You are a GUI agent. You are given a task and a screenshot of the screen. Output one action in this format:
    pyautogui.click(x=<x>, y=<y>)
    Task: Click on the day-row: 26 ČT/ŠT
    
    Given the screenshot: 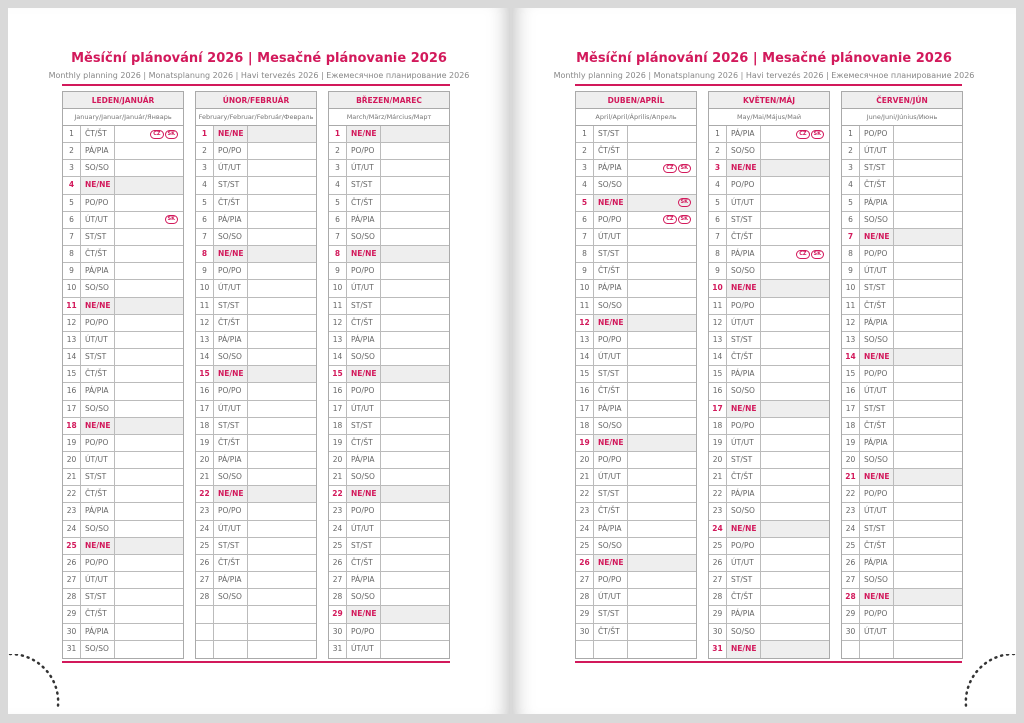 What is the action you would take?
    pyautogui.click(x=389, y=563)
    